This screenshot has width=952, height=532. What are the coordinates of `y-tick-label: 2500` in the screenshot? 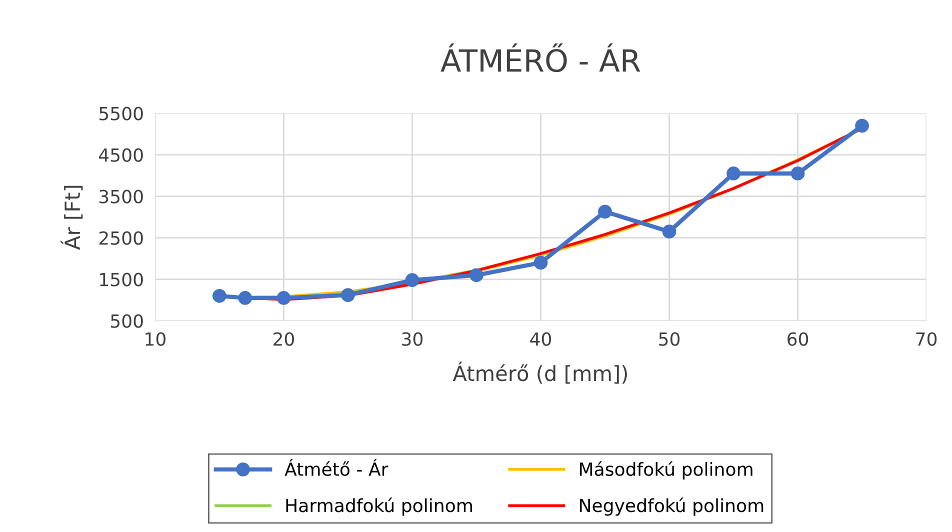 It's located at (121, 238).